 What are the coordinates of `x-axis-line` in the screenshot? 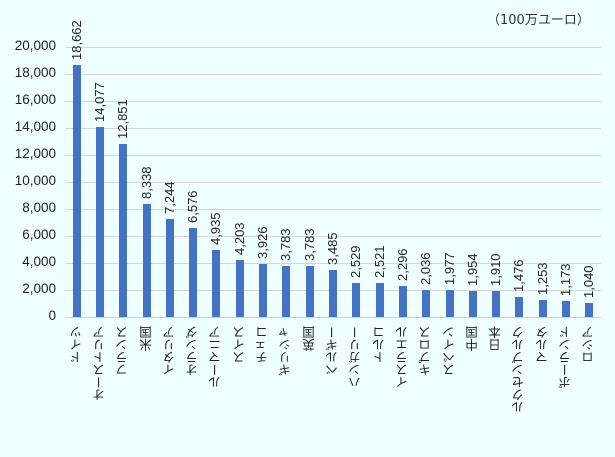 It's located at (333, 317).